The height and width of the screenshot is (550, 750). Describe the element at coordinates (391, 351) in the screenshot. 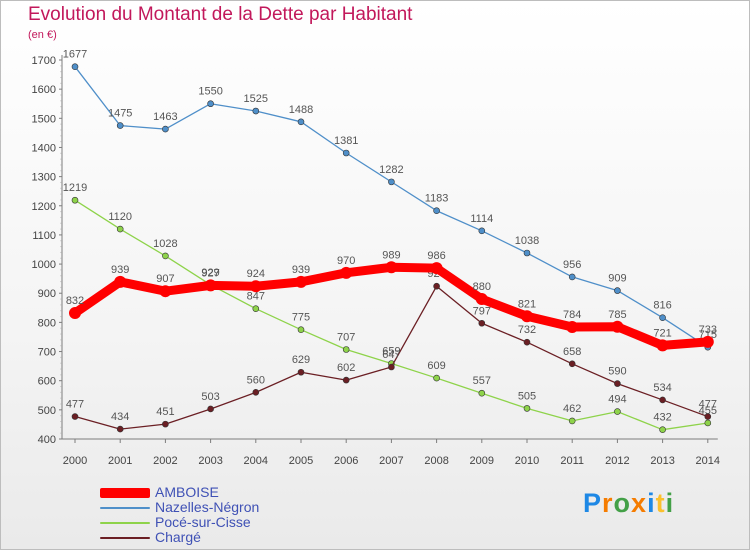

I see `data-label-poce-sur-cisse: 659` at that location.